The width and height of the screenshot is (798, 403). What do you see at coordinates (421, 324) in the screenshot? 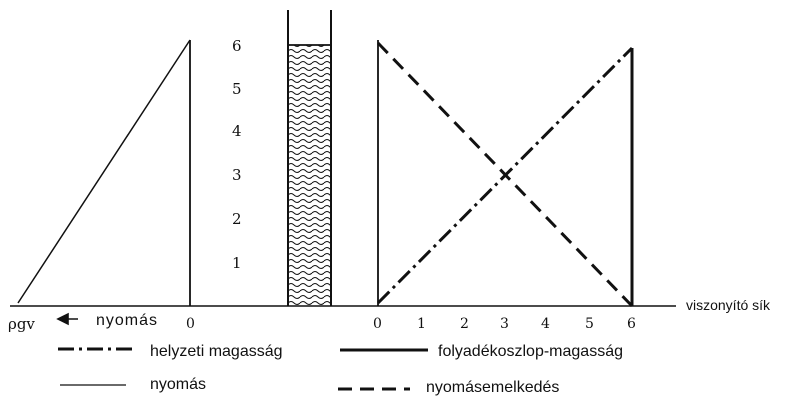
I see `x-tick-1: 1` at bounding box center [421, 324].